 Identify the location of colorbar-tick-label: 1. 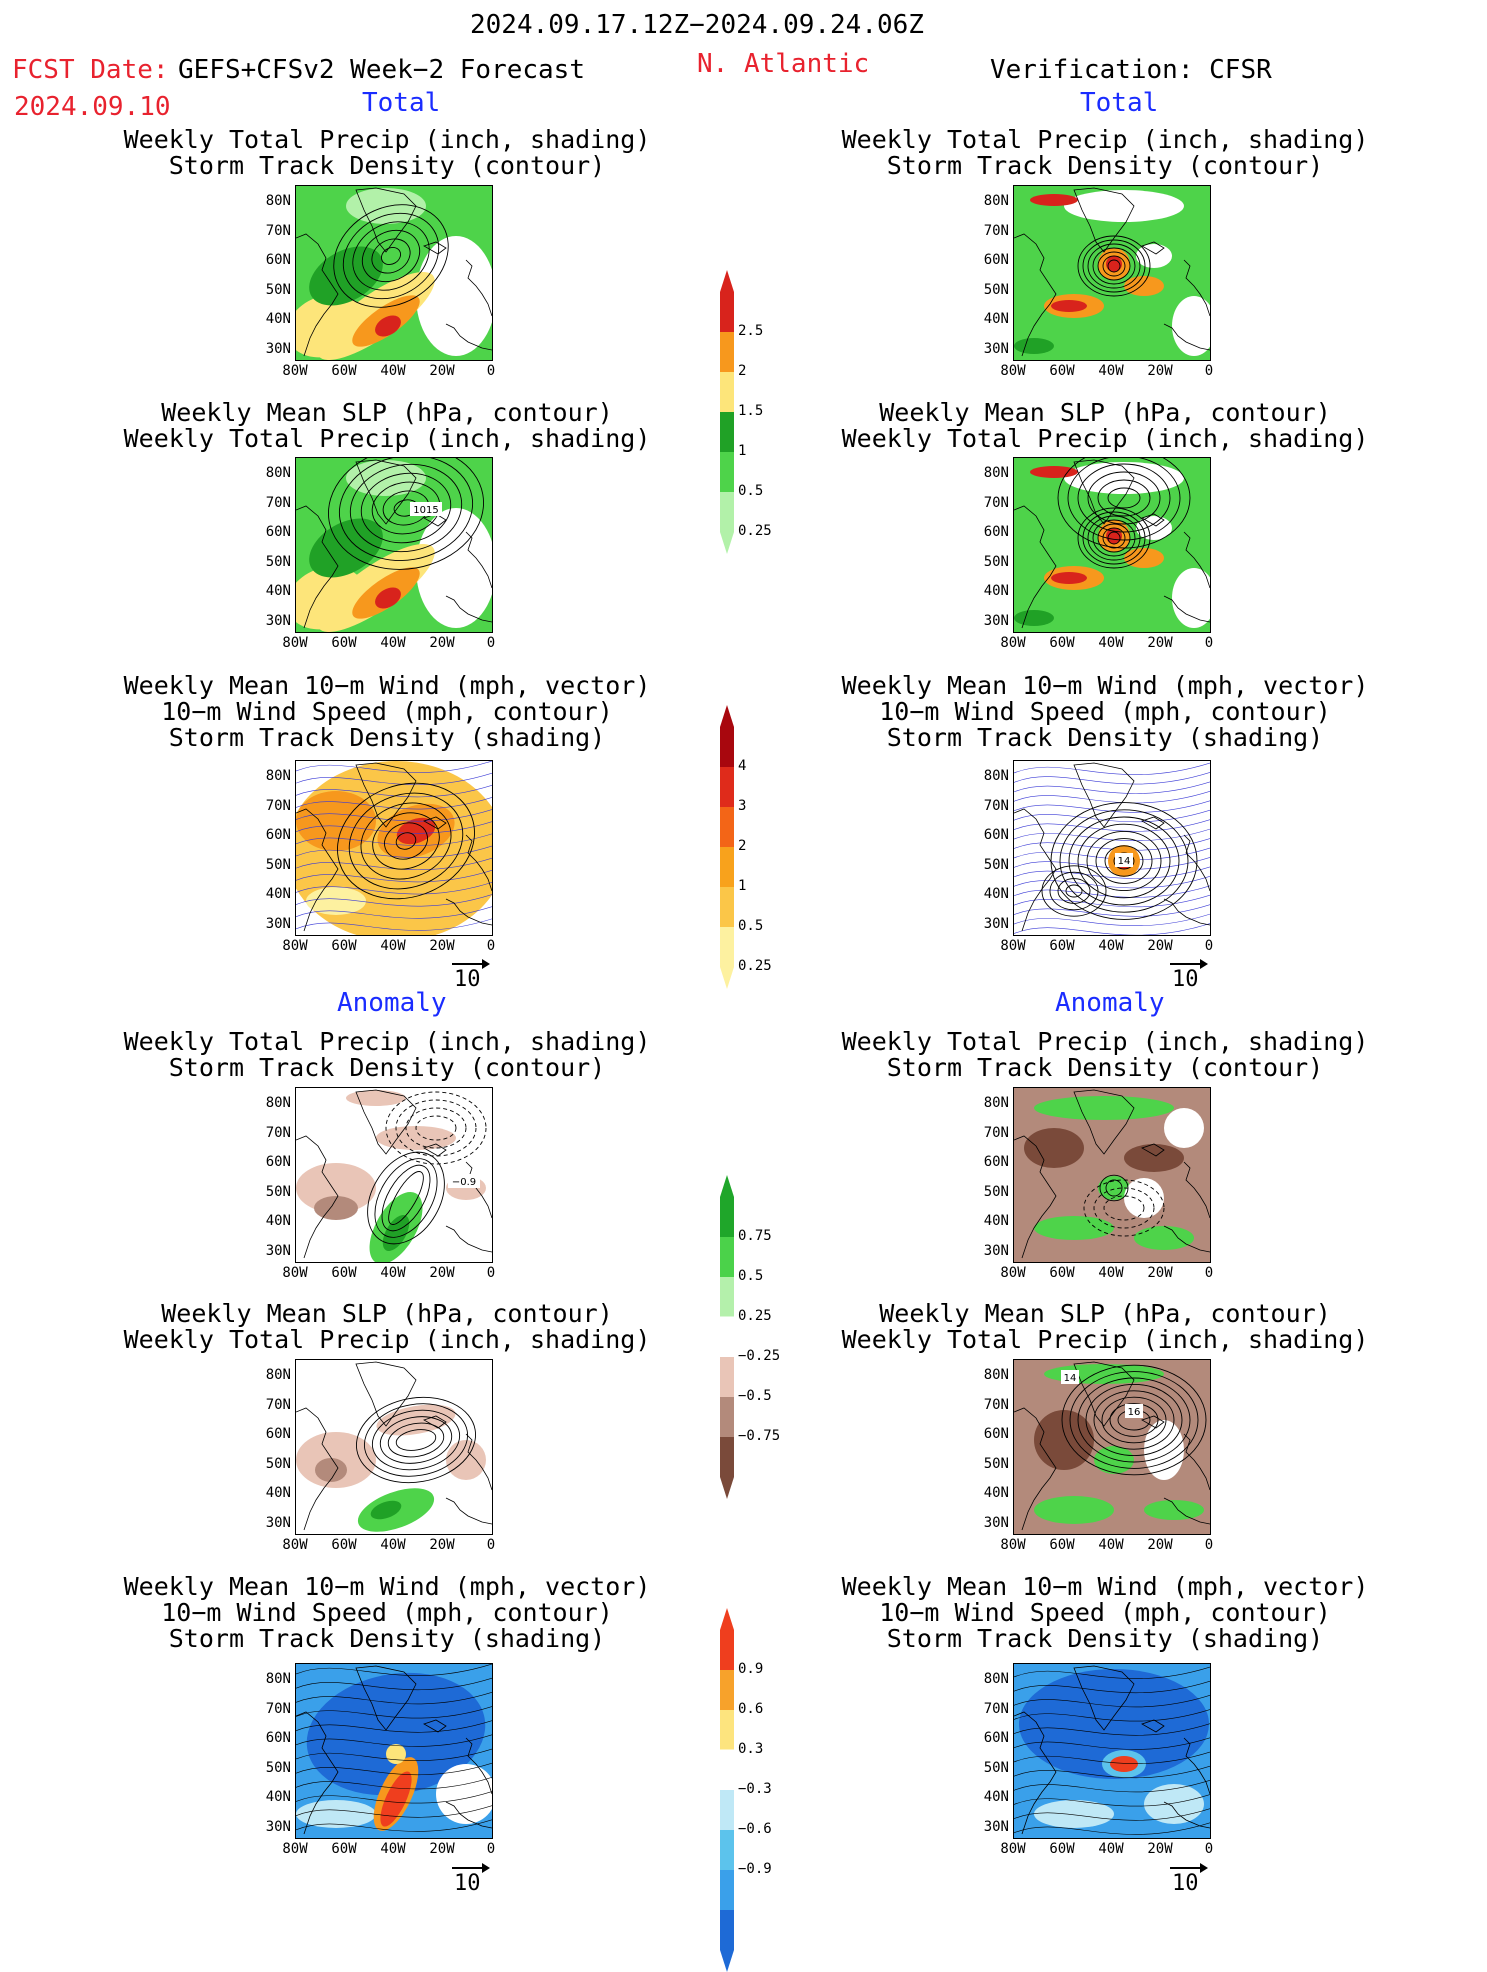
(742, 451).